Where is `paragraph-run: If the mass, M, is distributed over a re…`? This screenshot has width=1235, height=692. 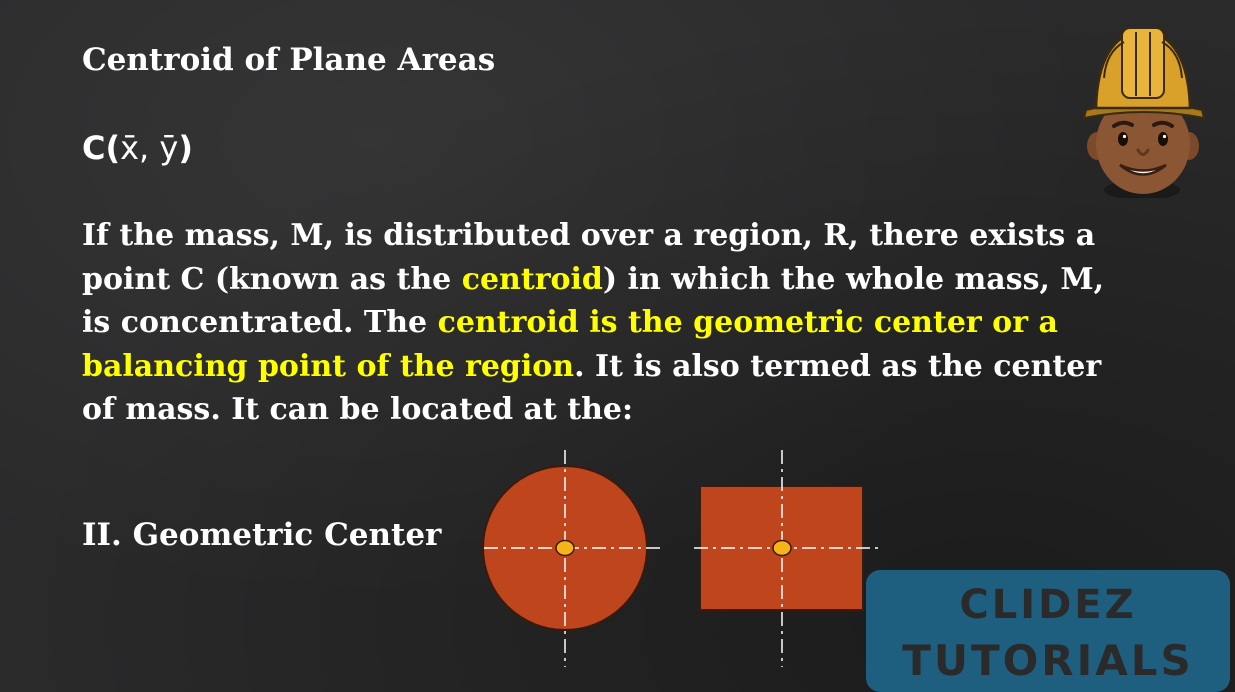 paragraph-run: If the mass, M, is distributed over a re… is located at coordinates (589, 257).